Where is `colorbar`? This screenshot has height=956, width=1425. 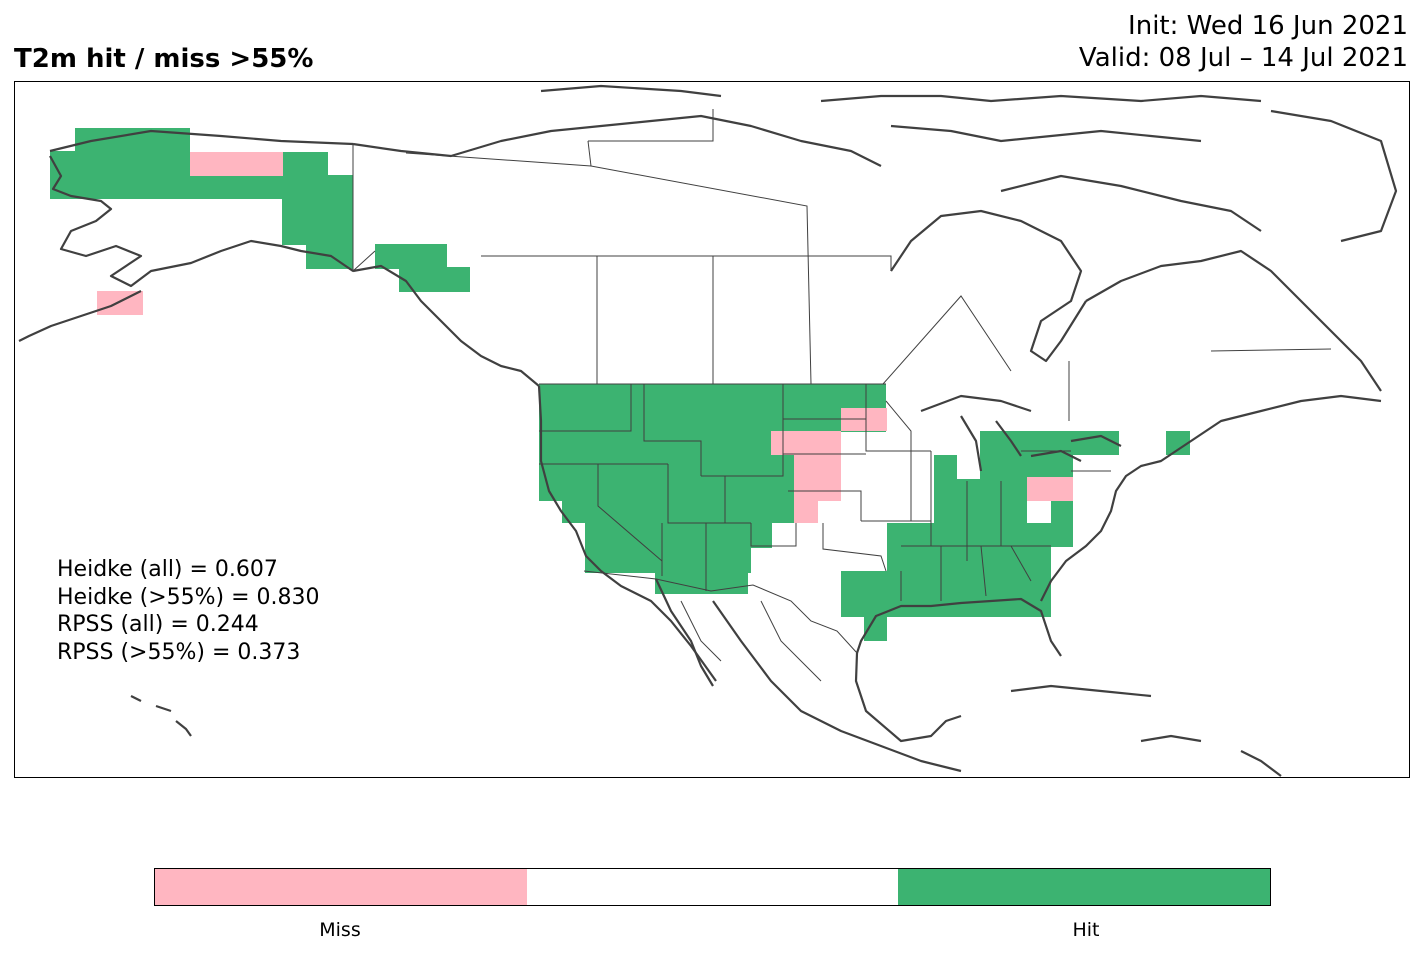 colorbar is located at coordinates (712, 887).